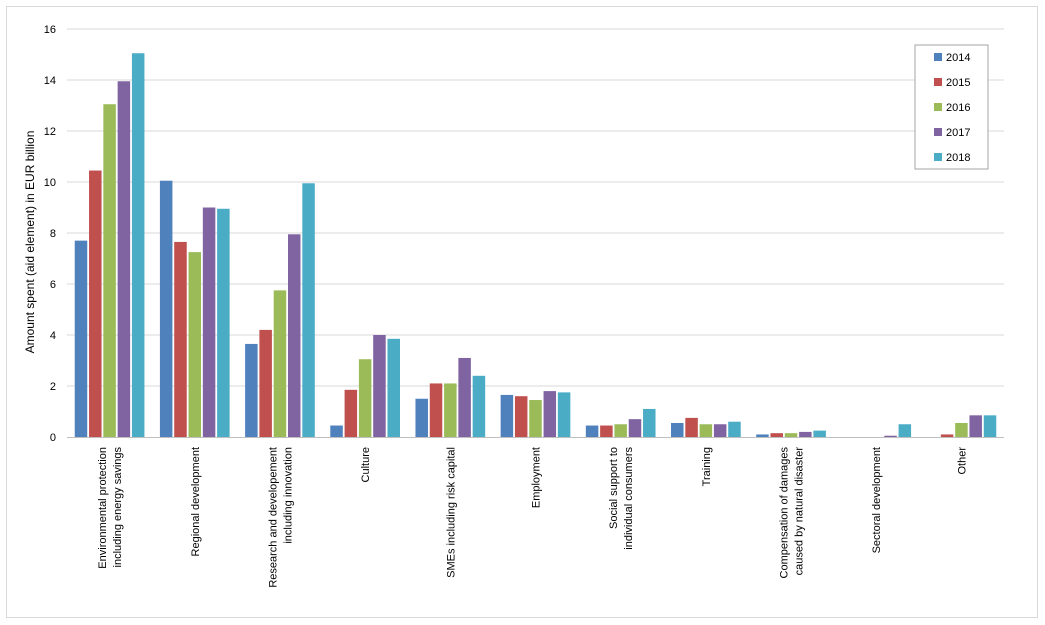 This screenshot has width=1045, height=625. What do you see at coordinates (962, 461) in the screenshot?
I see `x-category-label: Other` at bounding box center [962, 461].